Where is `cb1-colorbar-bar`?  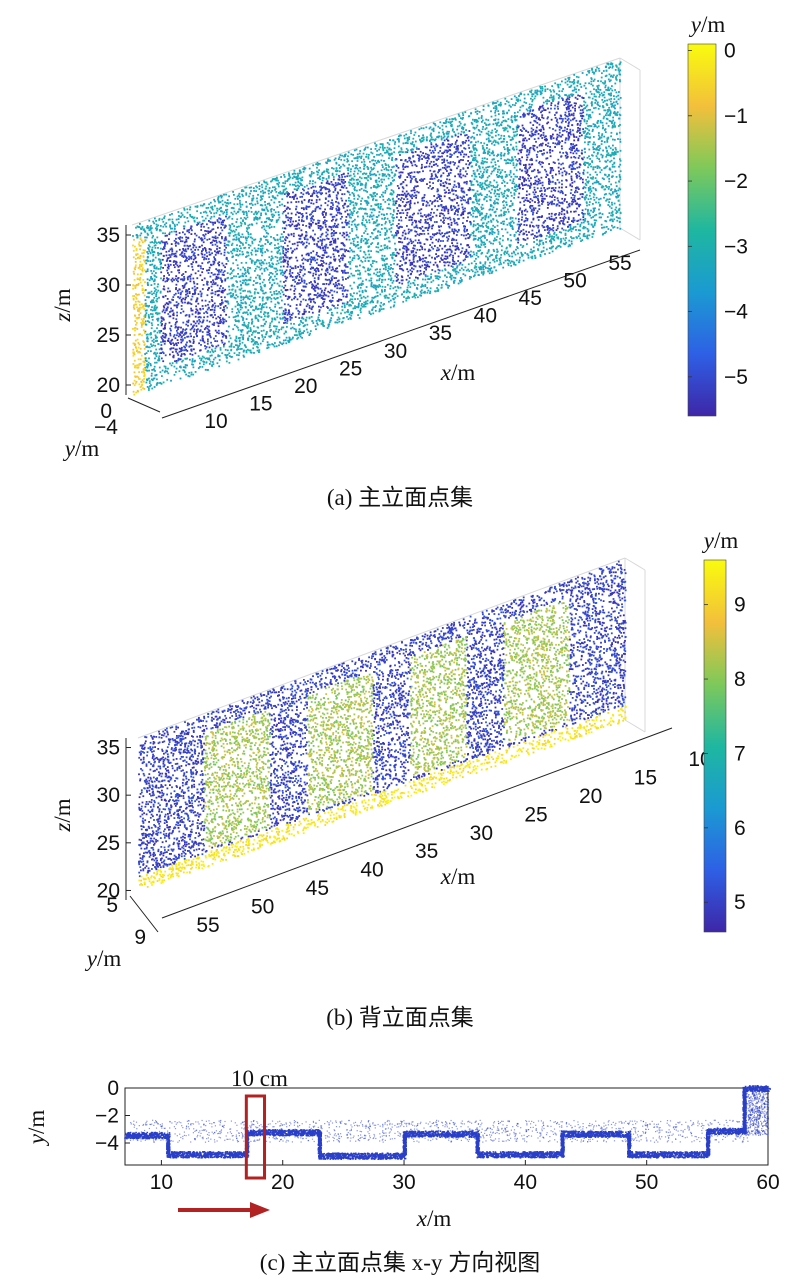 cb1-colorbar-bar is located at coordinates (715, 746).